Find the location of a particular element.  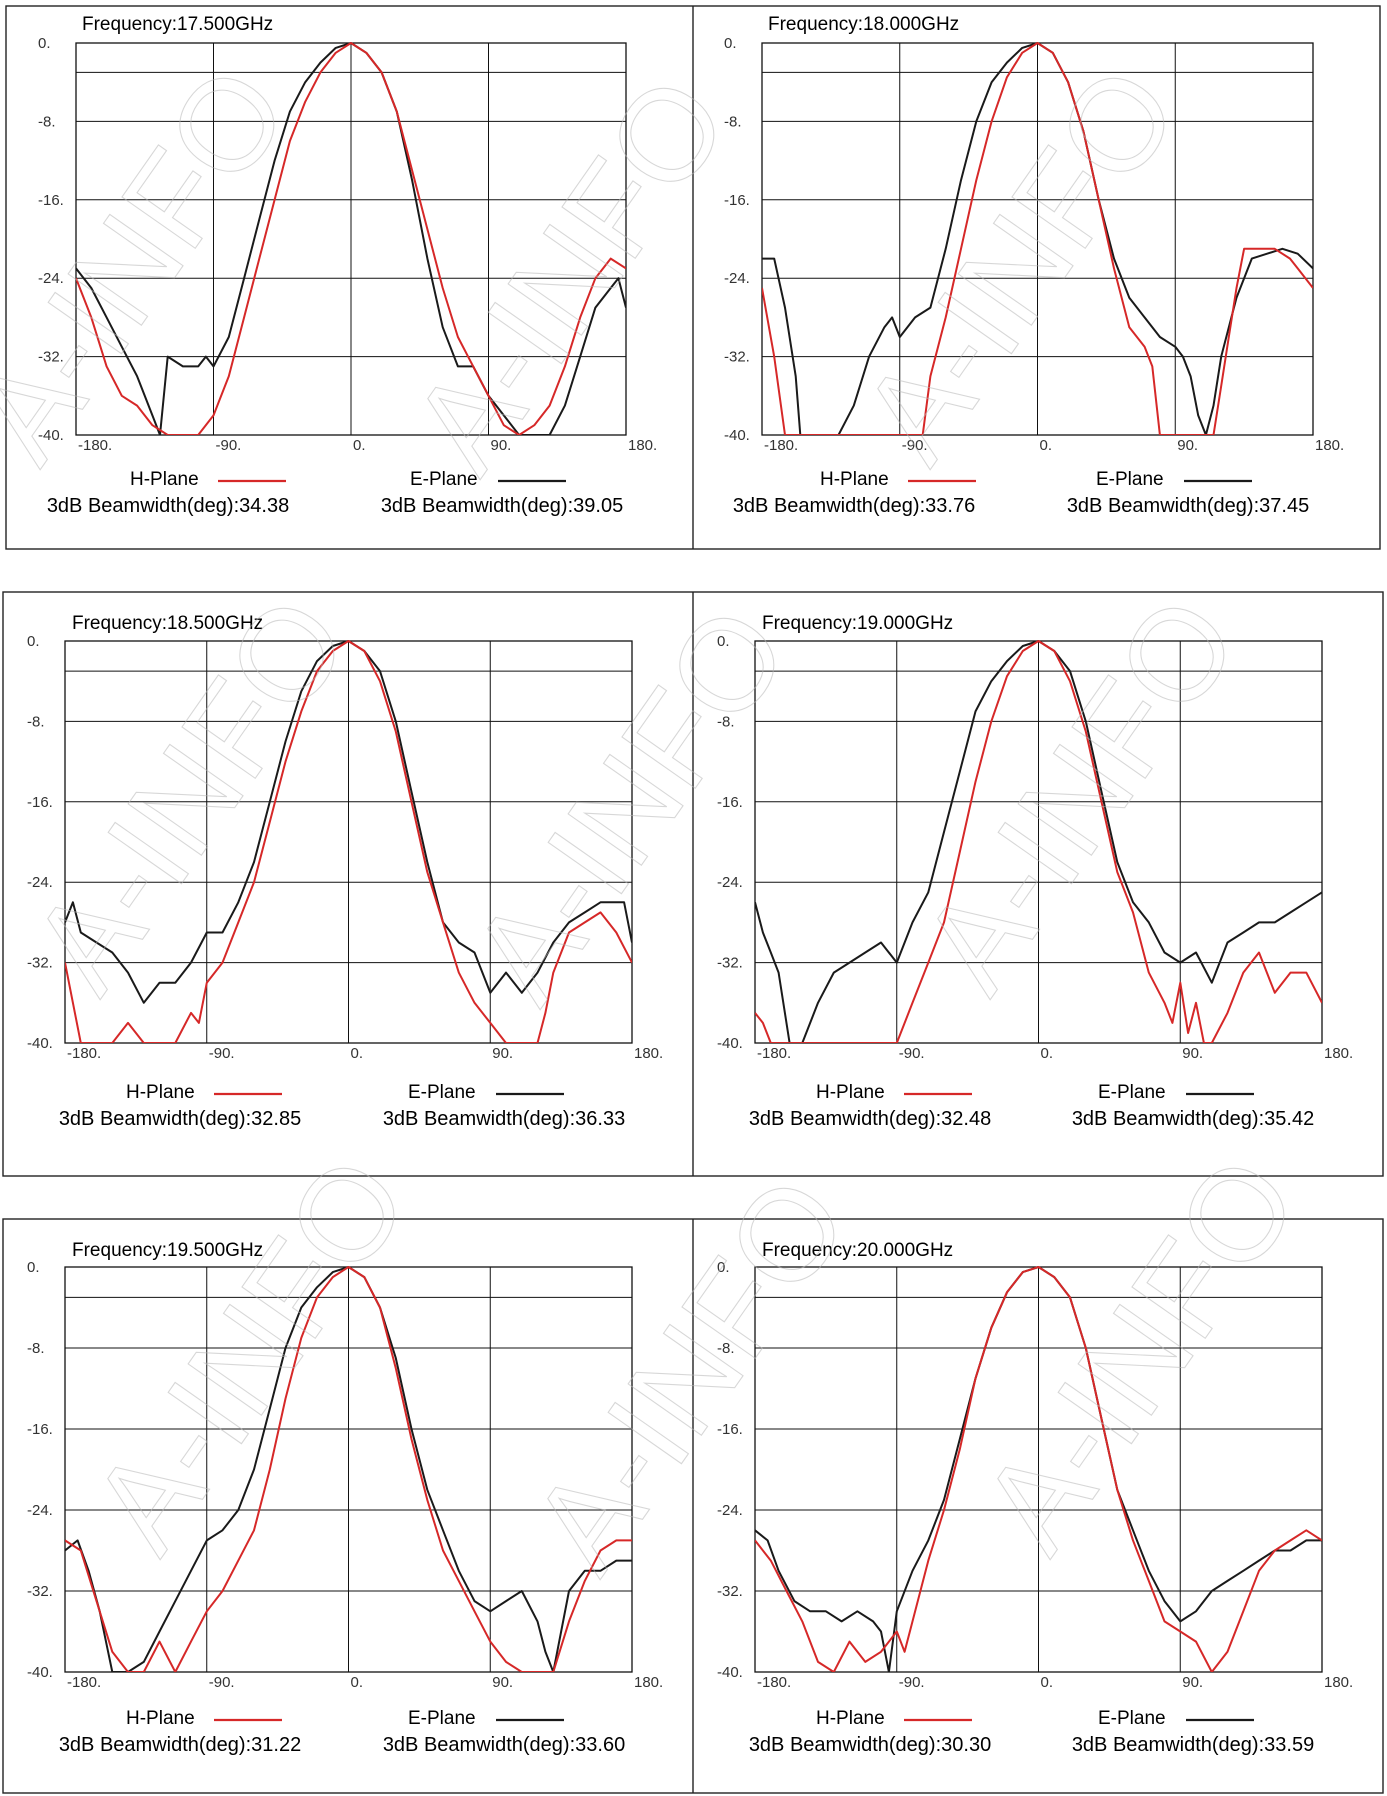

beamwidth-label: 3dB Beamwidth(deg):34.38 is located at coordinates (168, 506).